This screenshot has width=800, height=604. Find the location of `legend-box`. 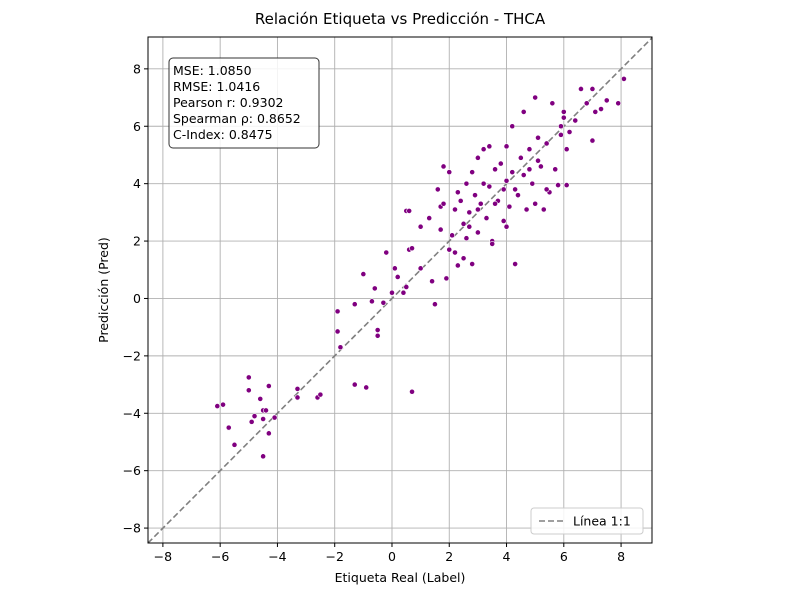

legend-box is located at coordinates (587, 521).